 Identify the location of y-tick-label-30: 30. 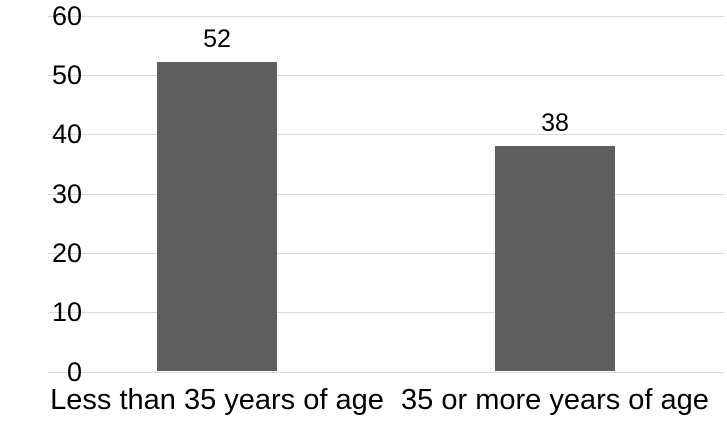
(66, 193).